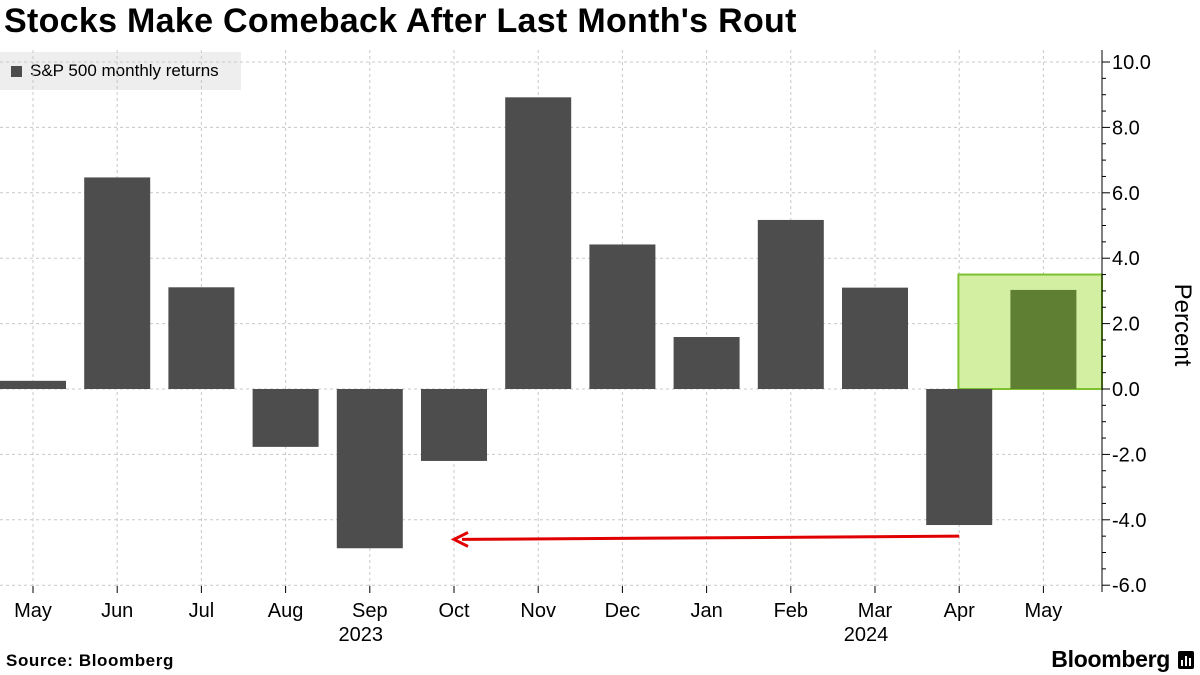  What do you see at coordinates (1126, 194) in the screenshot?
I see `y-tick-label: 6.0` at bounding box center [1126, 194].